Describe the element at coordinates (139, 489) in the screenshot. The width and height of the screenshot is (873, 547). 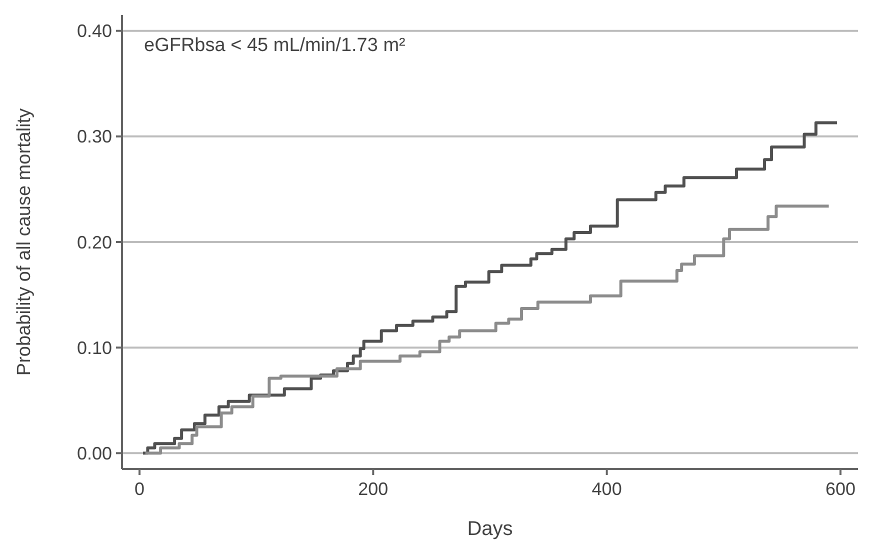
I see `x-tick-label: 0` at that location.